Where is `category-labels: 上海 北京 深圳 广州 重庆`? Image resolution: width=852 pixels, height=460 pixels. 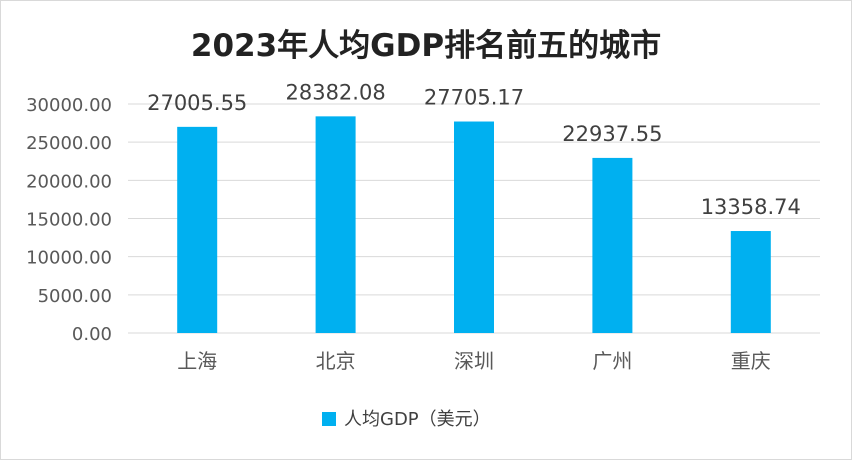 category-labels: 上海 北京 深圳 广州 重庆 is located at coordinates (474, 361).